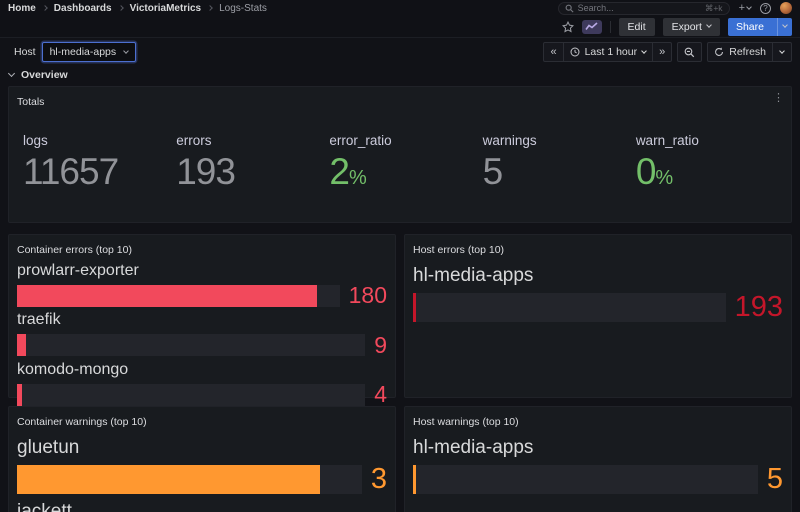 The image size is (800, 512). I want to click on stat-error-ratio: error_ratio 2%, so click(399, 161).